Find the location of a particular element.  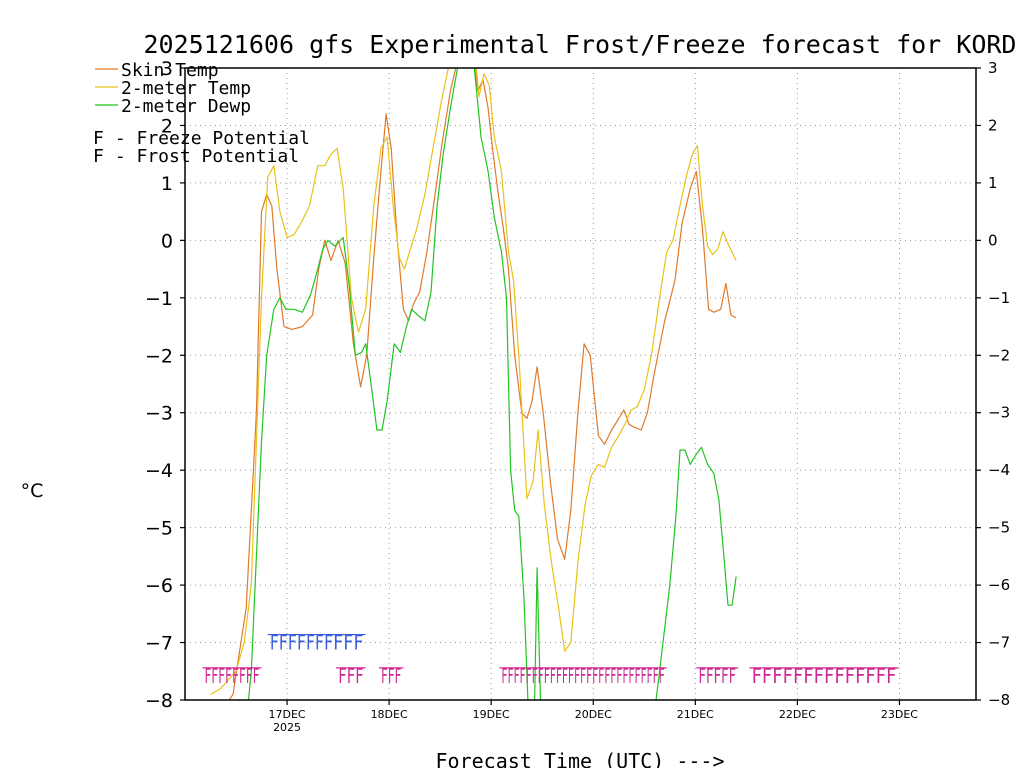

y-tick-label-right: −2 is located at coordinates (999, 355).